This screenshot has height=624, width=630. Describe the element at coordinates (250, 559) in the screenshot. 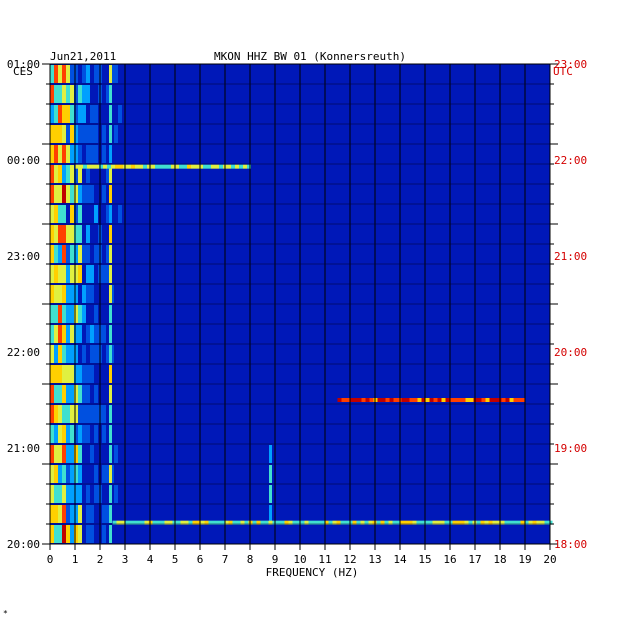

I see `x-axis-tick-label: 8` at that location.